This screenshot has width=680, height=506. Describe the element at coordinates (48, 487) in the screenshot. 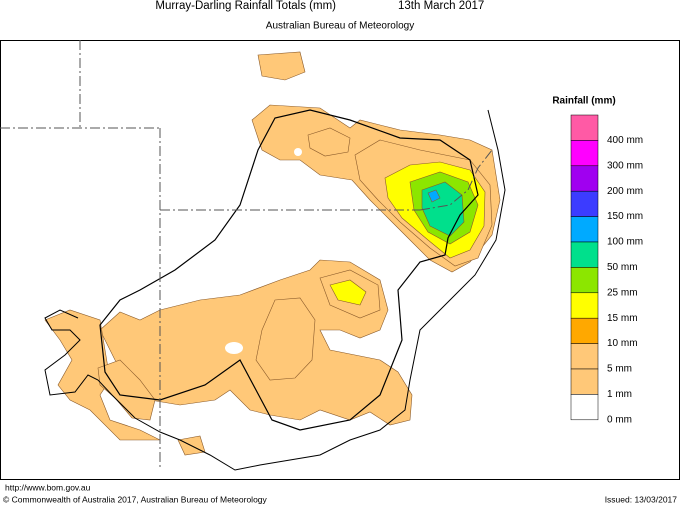

I see `source-url: http://www.bom.gov.au` at that location.